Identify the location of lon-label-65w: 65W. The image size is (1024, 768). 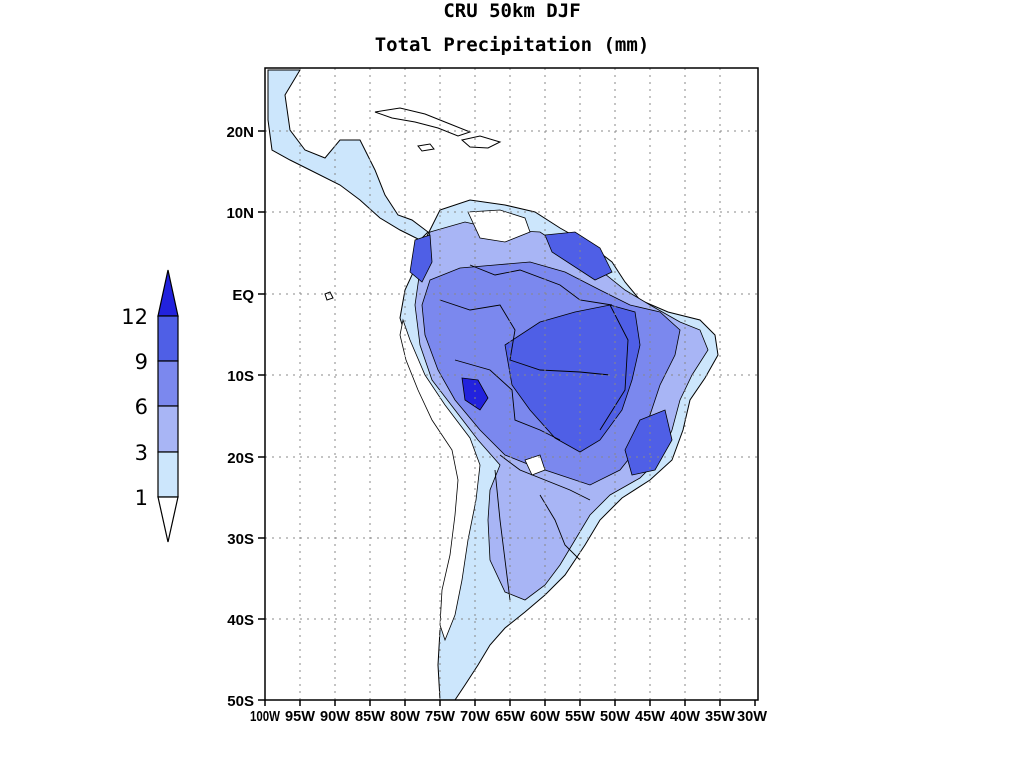
(510, 716).